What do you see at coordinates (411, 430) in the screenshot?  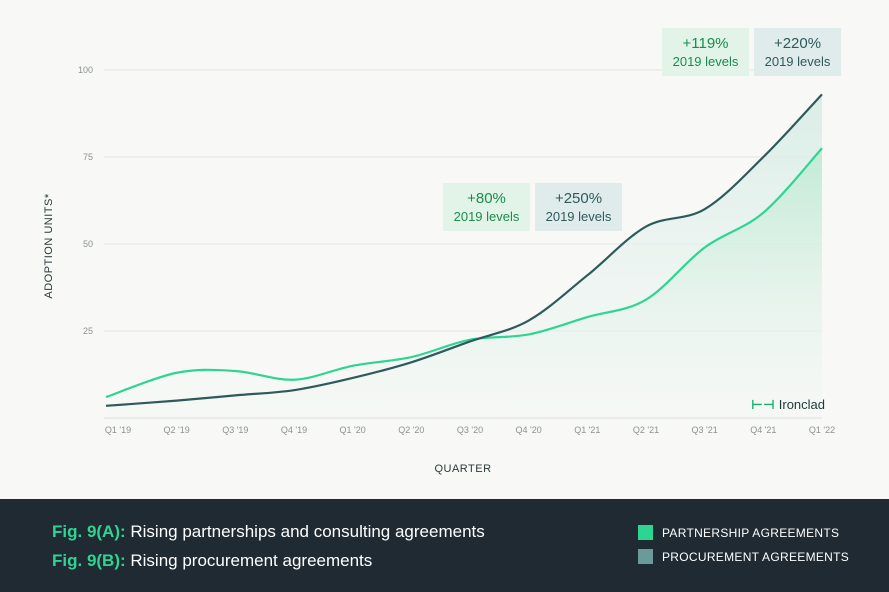 I see `x-tick-label: Q2 '20` at bounding box center [411, 430].